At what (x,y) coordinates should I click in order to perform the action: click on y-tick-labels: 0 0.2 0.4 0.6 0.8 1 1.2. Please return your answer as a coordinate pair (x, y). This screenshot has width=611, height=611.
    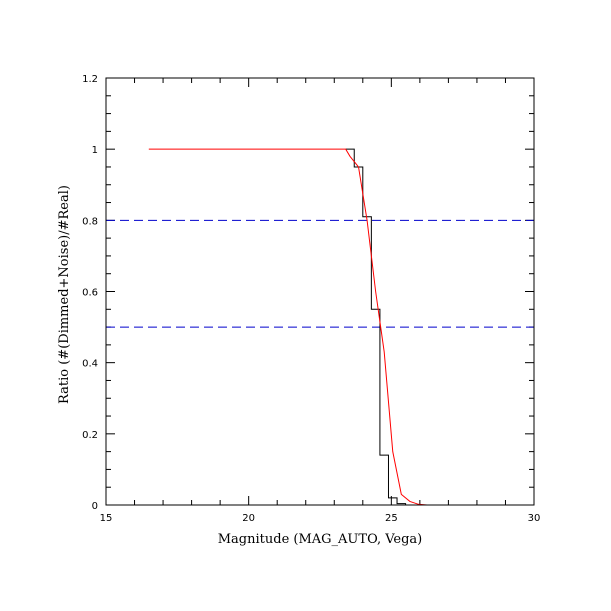
    Looking at the image, I should click on (90, 293).